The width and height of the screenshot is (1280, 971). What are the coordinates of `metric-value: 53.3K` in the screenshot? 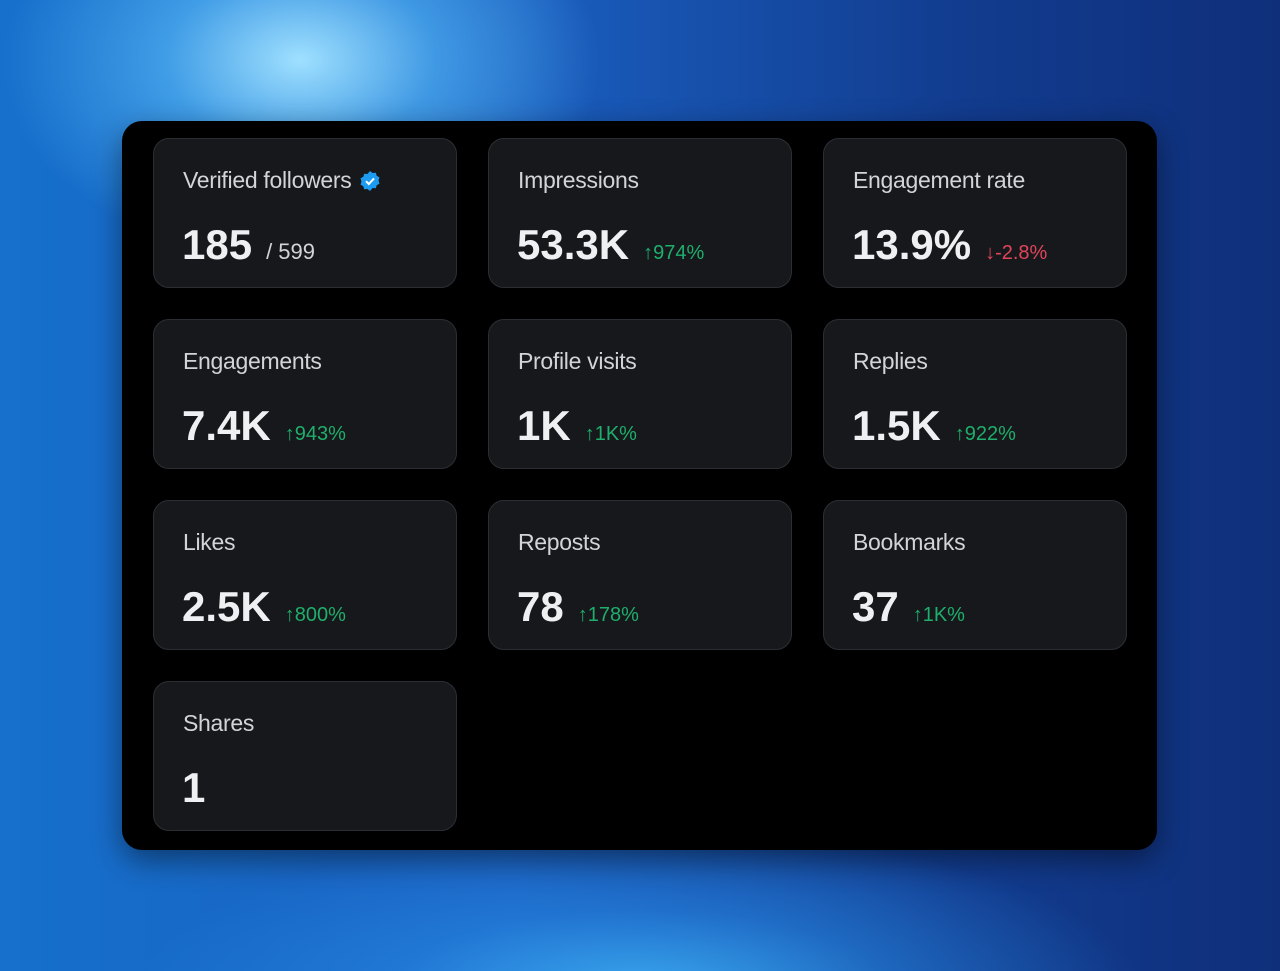 It's located at (573, 244).